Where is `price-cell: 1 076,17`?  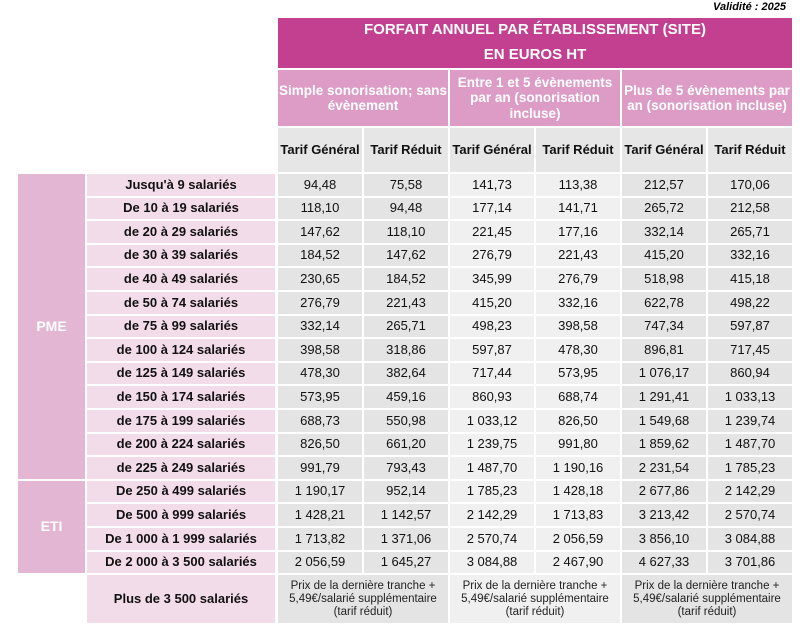
price-cell: 1 076,17 is located at coordinates (664, 373).